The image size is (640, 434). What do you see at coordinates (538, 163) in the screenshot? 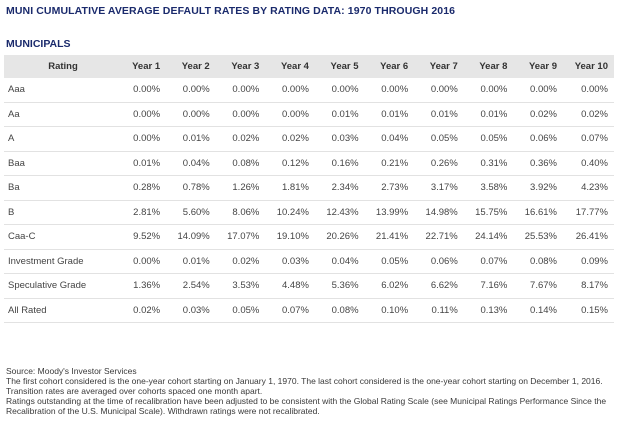
I see `rate-cell: 0.36%` at bounding box center [538, 163].